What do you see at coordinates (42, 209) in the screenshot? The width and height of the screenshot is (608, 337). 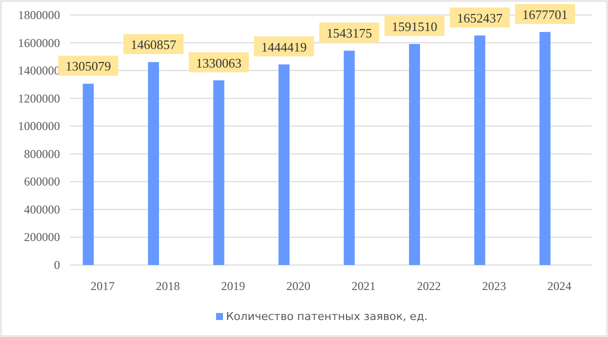 I see `y-tick-label: 400000` at bounding box center [42, 209].